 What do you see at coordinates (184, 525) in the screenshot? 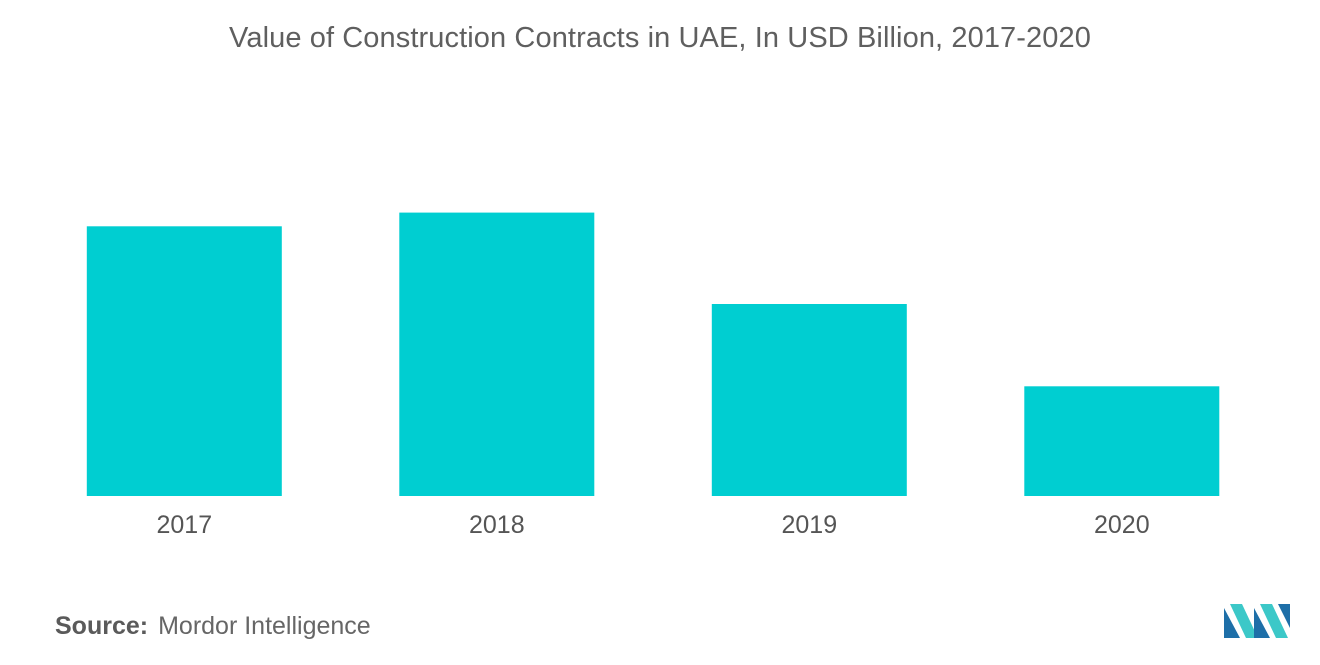
I see `x-tick-label-2017: 2017` at bounding box center [184, 525].